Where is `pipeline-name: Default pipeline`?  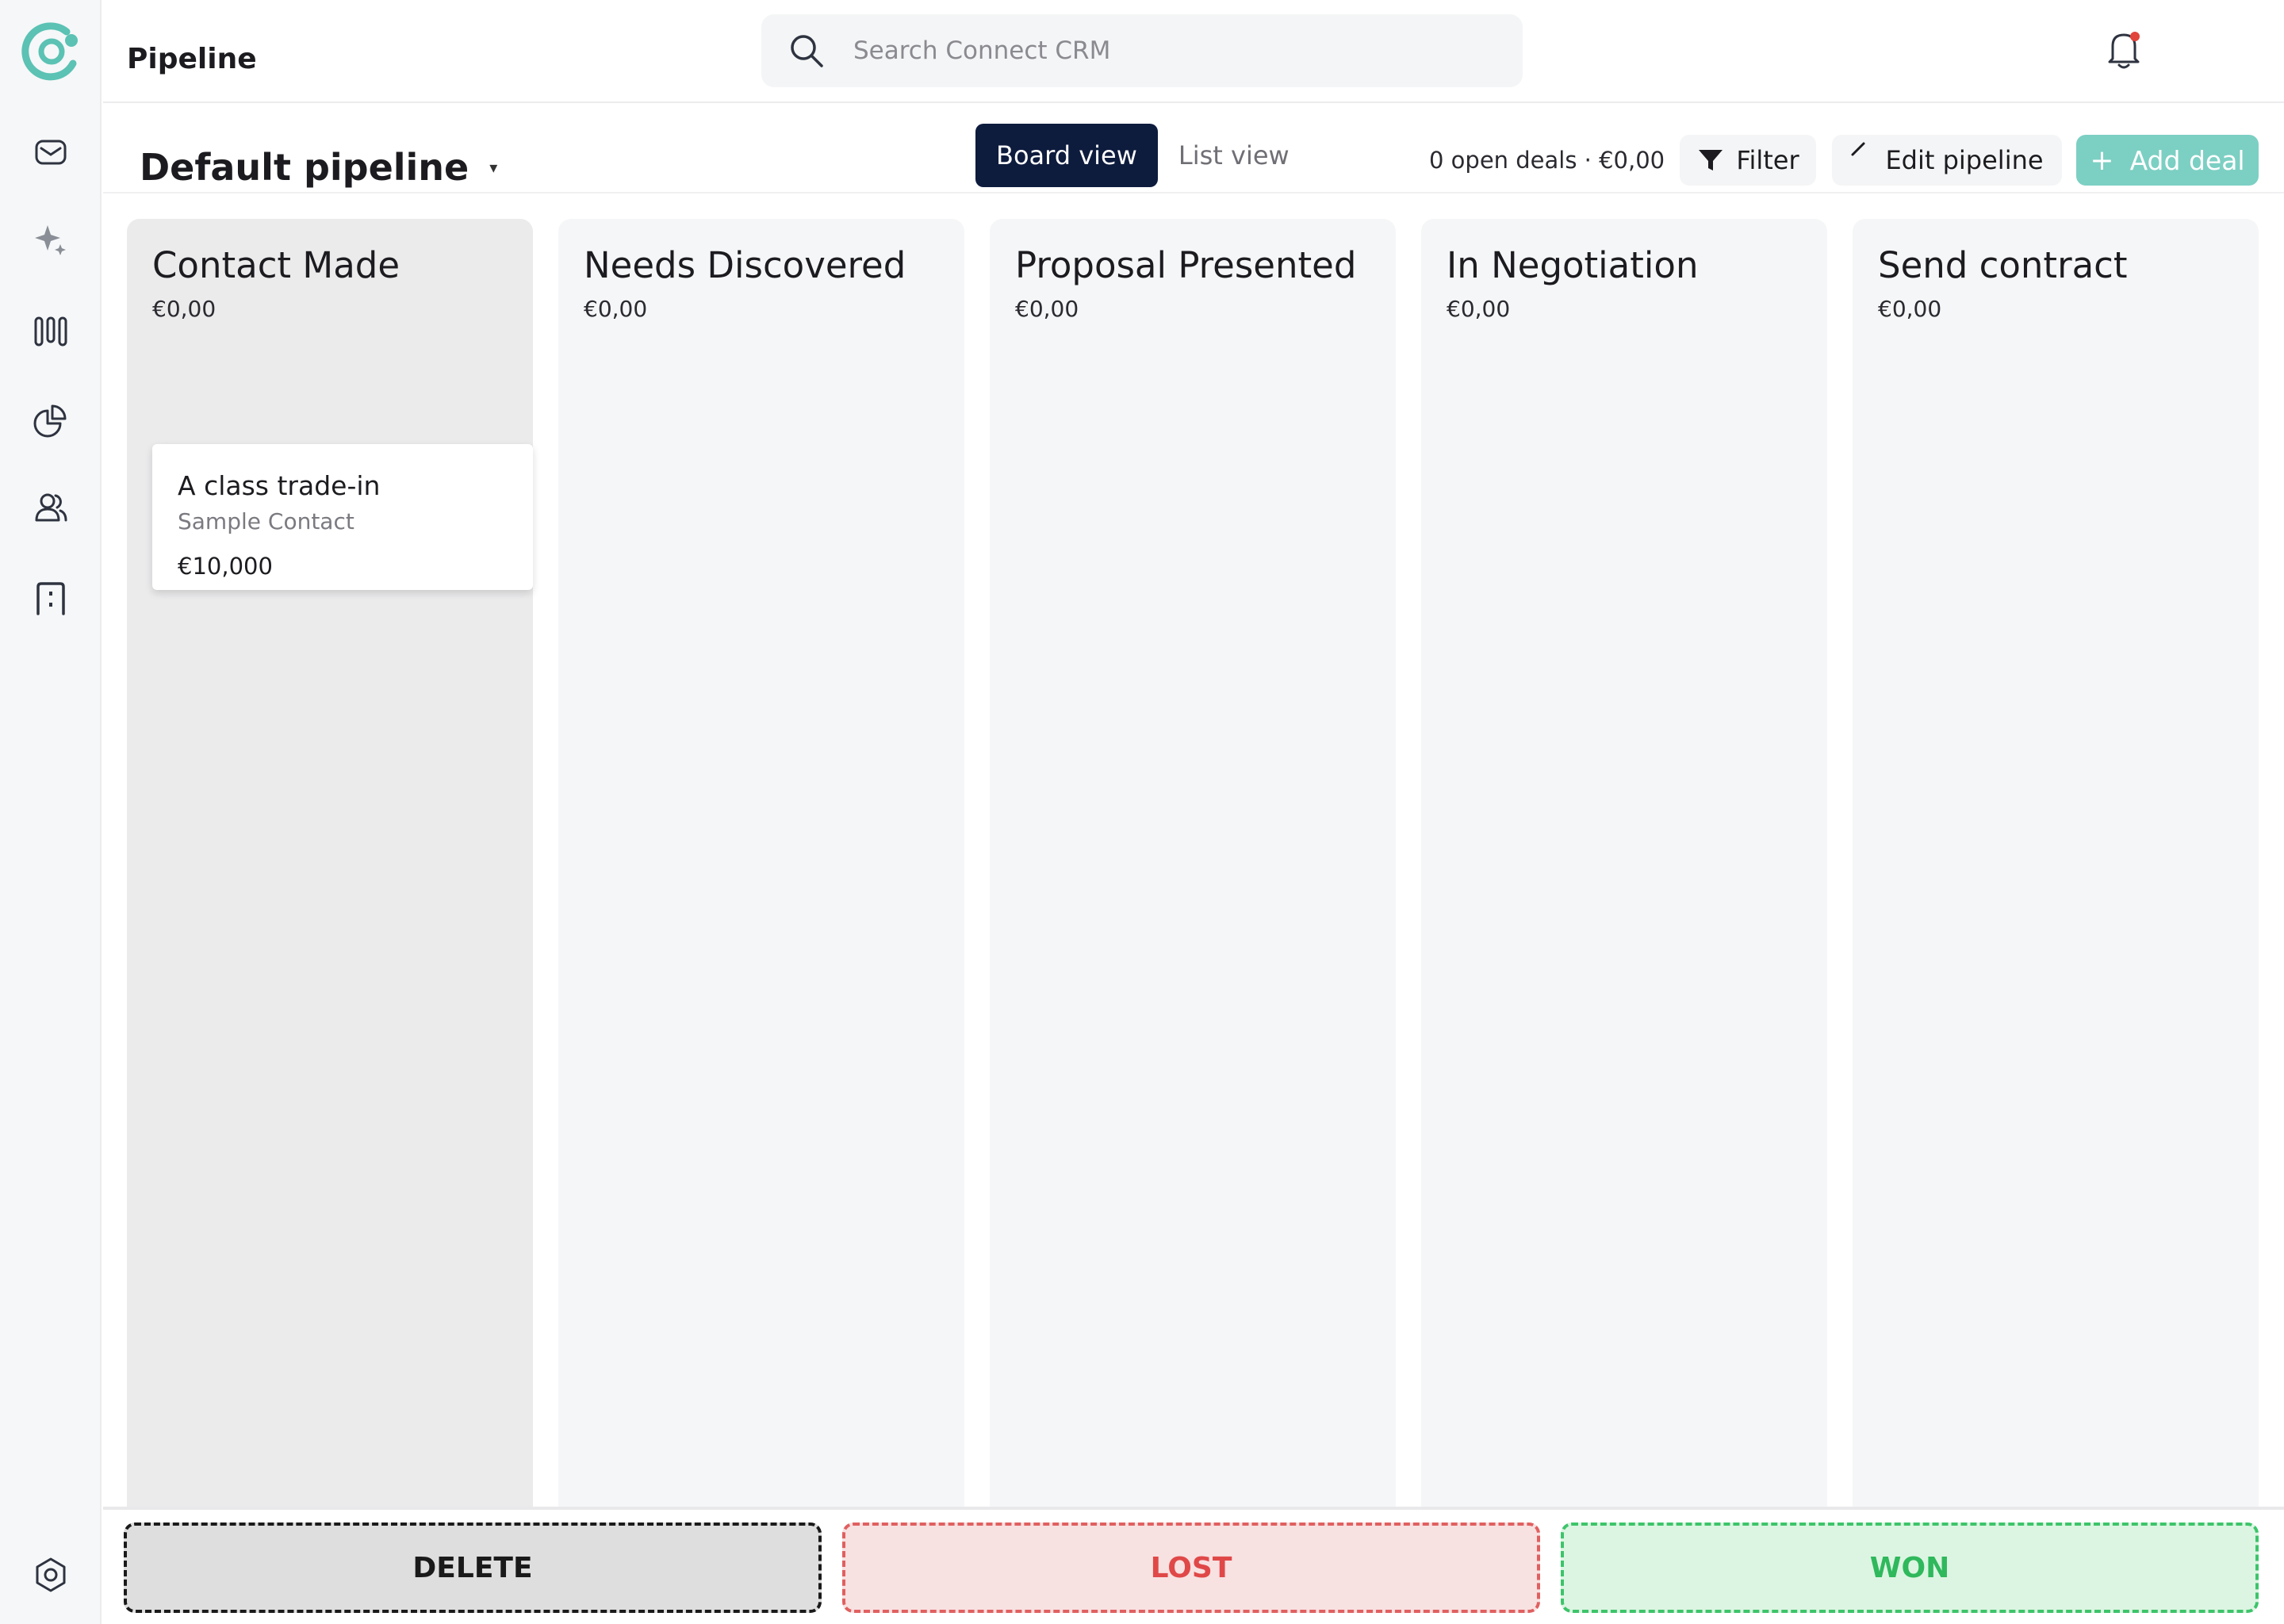 pipeline-name: Default pipeline is located at coordinates (304, 167).